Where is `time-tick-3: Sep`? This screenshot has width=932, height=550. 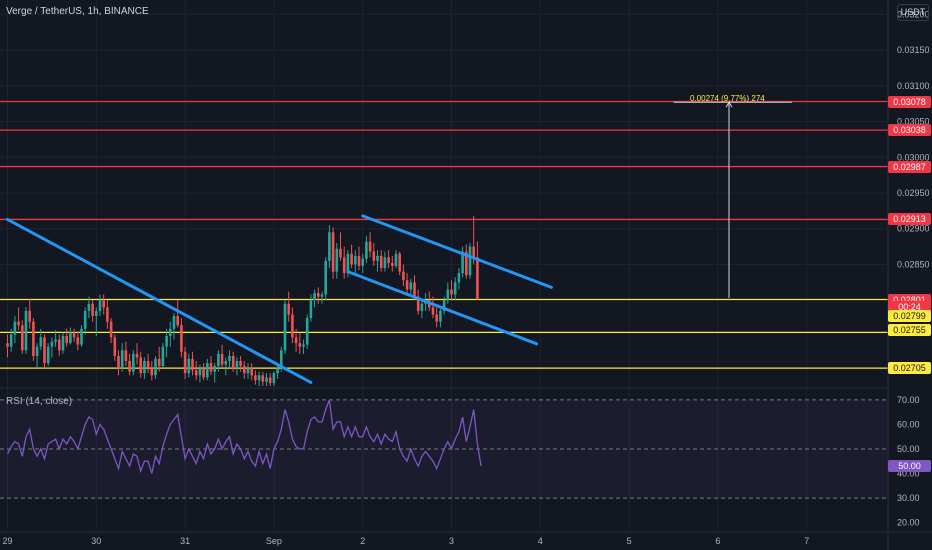
time-tick-3: Sep is located at coordinates (274, 541).